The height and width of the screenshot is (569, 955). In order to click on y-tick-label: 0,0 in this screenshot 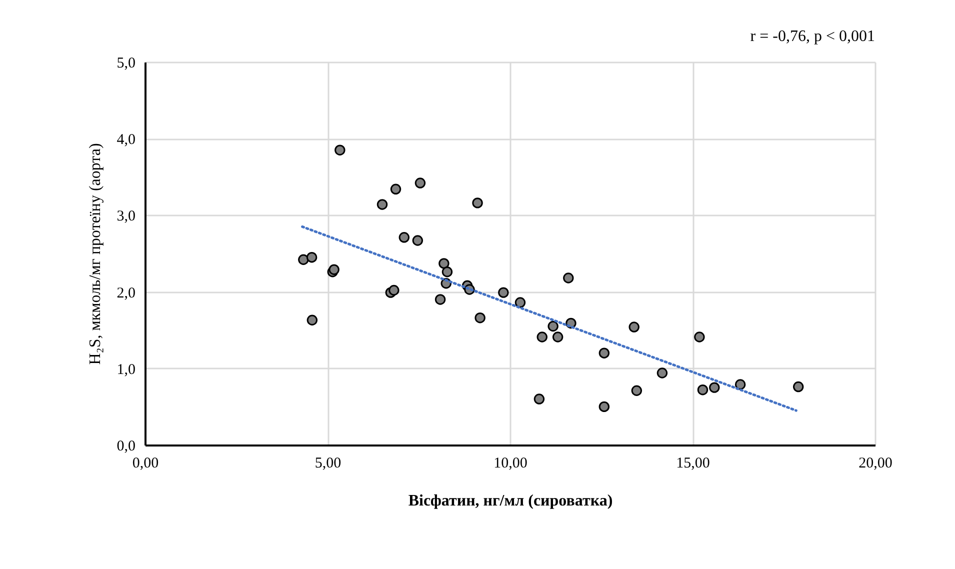, I will do `click(126, 446)`.